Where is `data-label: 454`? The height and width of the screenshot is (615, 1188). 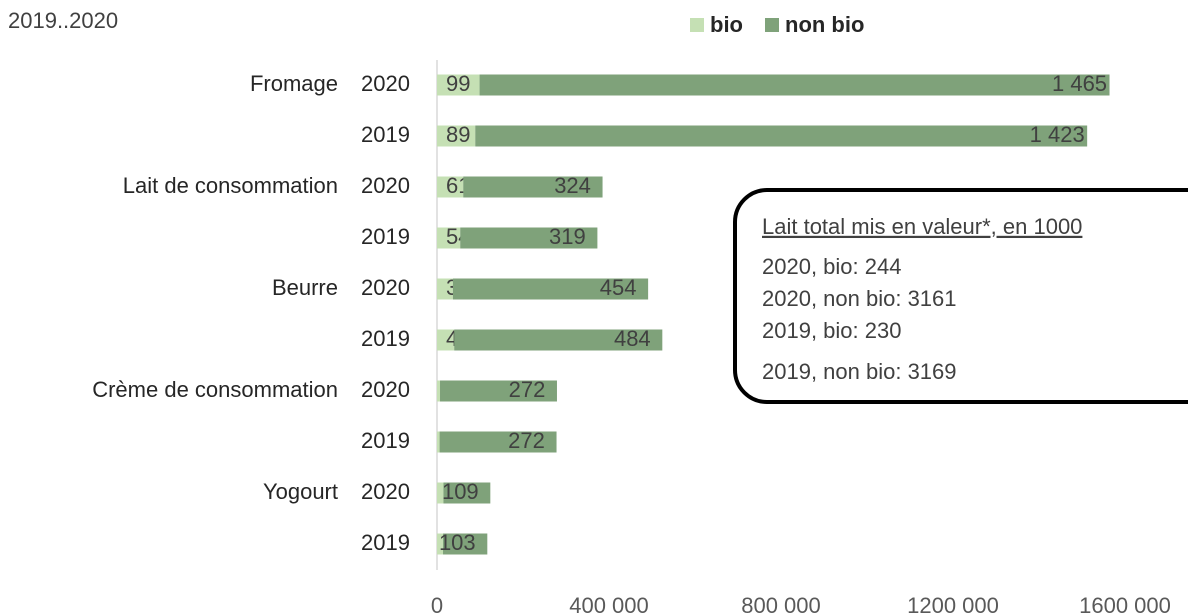
data-label: 454 is located at coordinates (618, 287).